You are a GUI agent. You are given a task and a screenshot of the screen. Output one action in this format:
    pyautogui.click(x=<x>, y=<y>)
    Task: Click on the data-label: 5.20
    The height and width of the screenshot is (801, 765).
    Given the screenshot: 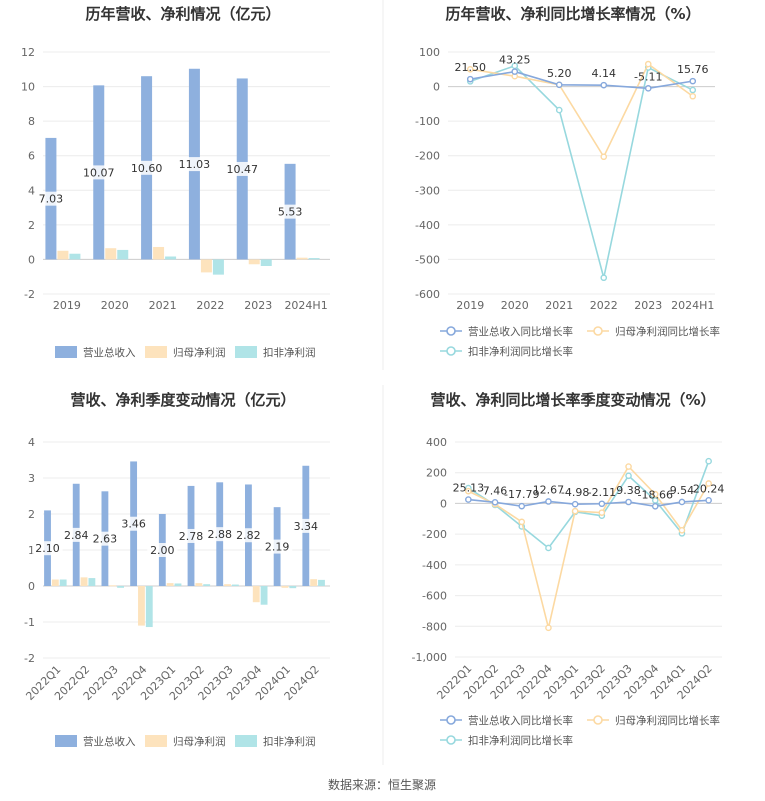 What is the action you would take?
    pyautogui.click(x=559, y=73)
    